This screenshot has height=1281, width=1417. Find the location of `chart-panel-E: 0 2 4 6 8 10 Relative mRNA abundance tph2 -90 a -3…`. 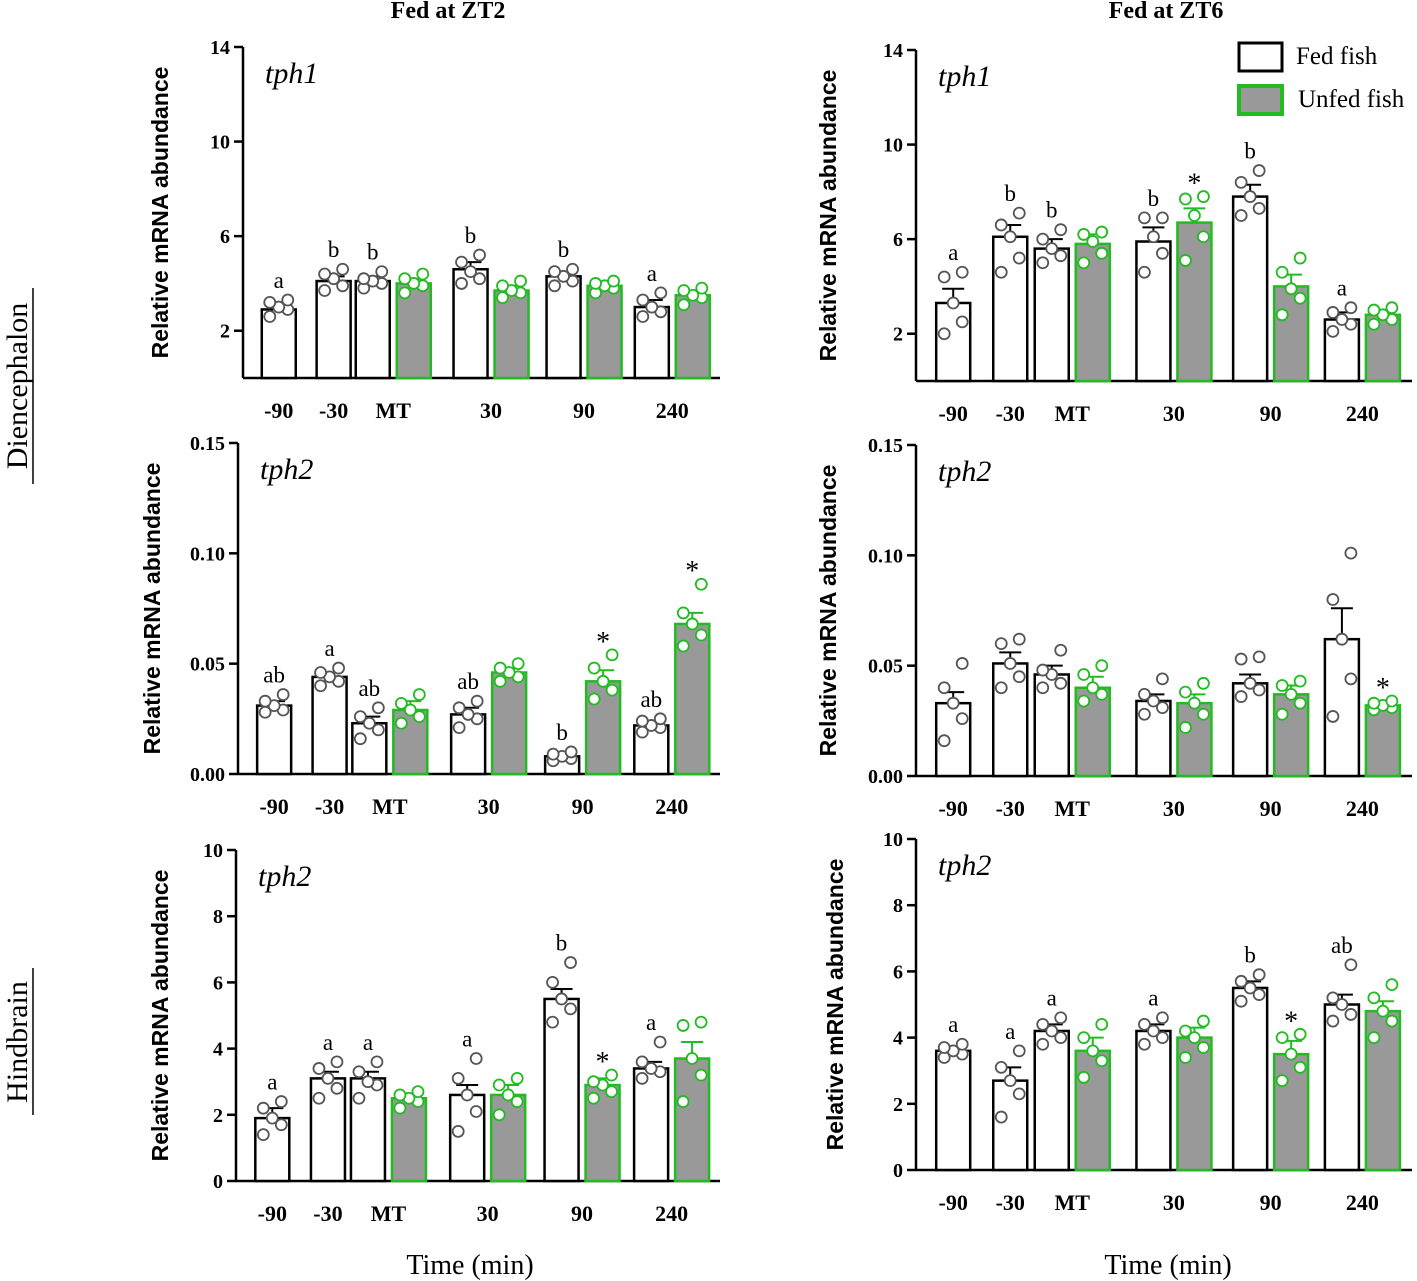

chart-panel-E: 0 2 4 6 8 10 Relative mRNA abundance tph2 -90 a -3… is located at coordinates (433, 1033).